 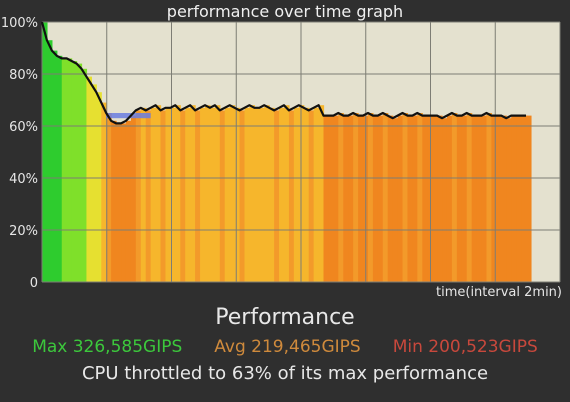 I want to click on max-stat: Max 326,585GIPS, so click(x=107, y=347).